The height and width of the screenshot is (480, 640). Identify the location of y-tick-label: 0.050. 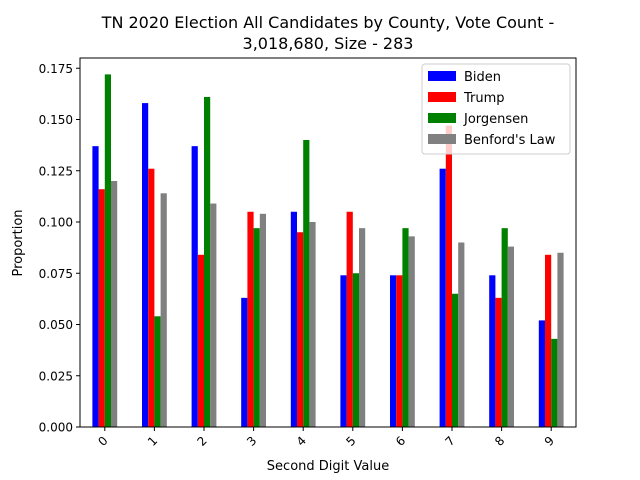
(56, 325).